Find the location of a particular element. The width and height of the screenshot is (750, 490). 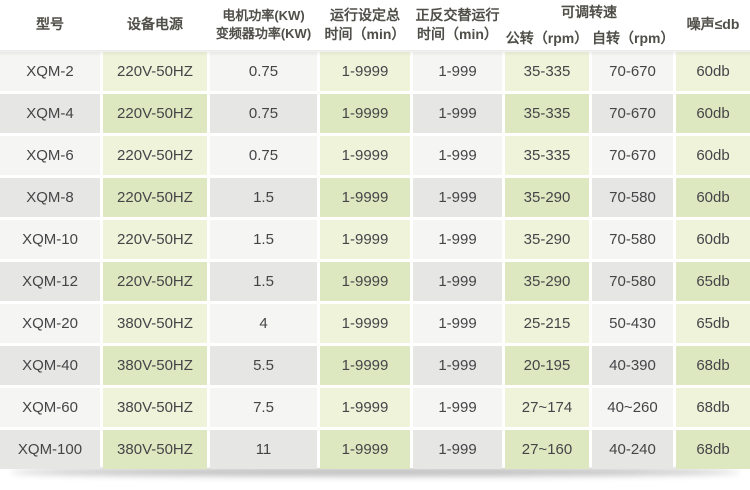

col-header-rotation-rpm: 自转（rpm） is located at coordinates (633, 38).